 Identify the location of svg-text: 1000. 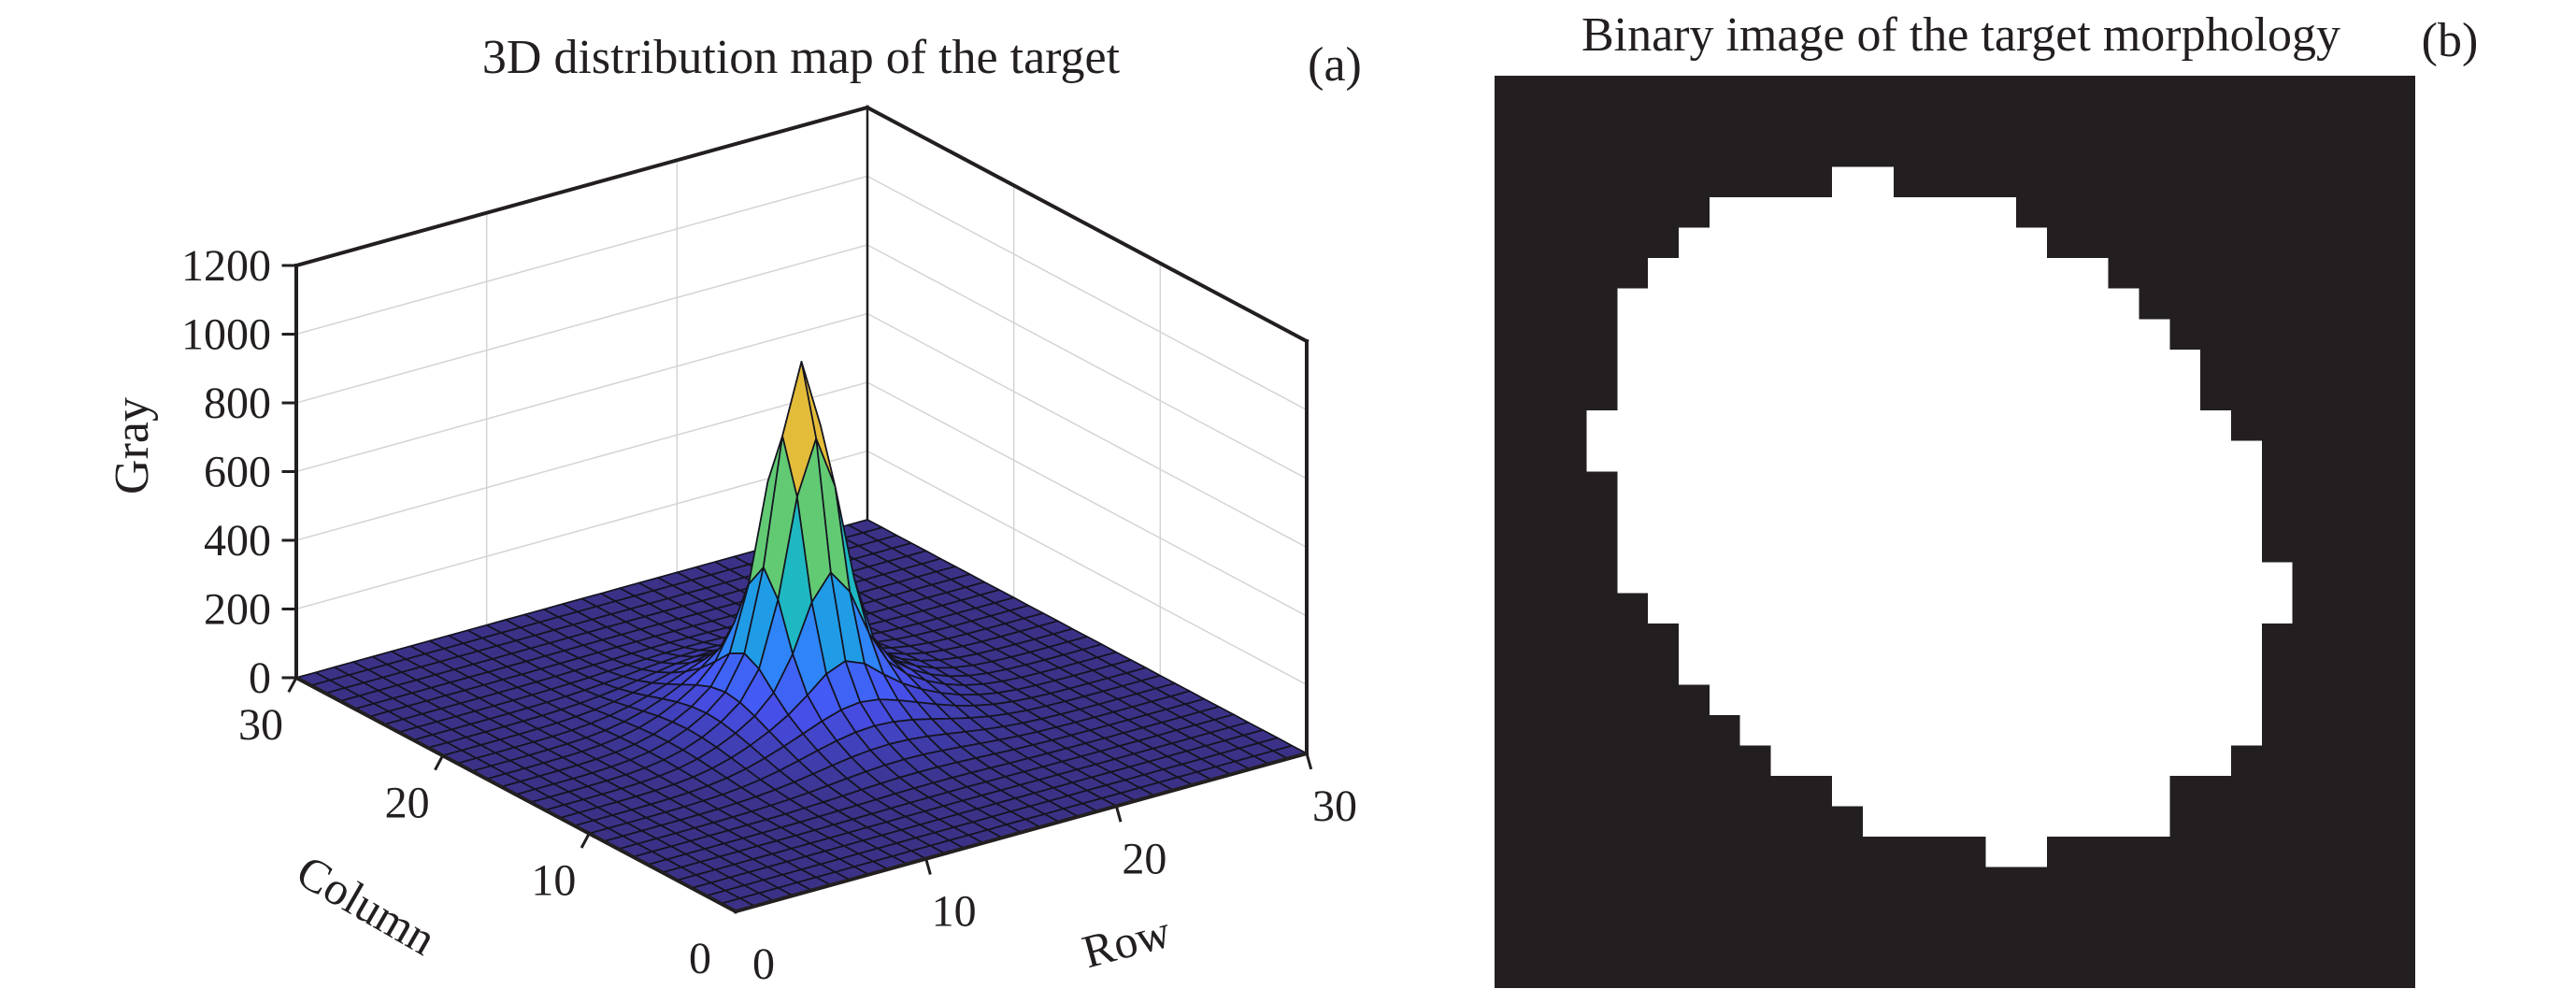
(226, 335).